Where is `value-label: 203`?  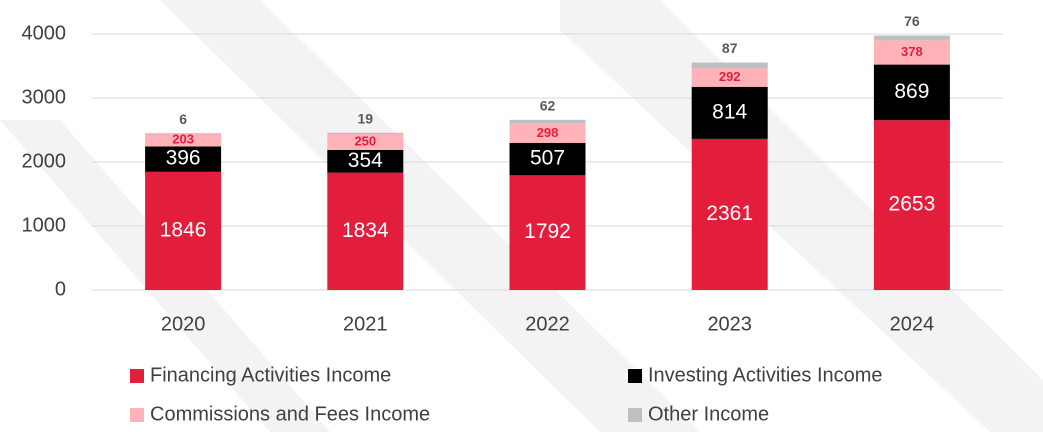
value-label: 203 is located at coordinates (183, 138).